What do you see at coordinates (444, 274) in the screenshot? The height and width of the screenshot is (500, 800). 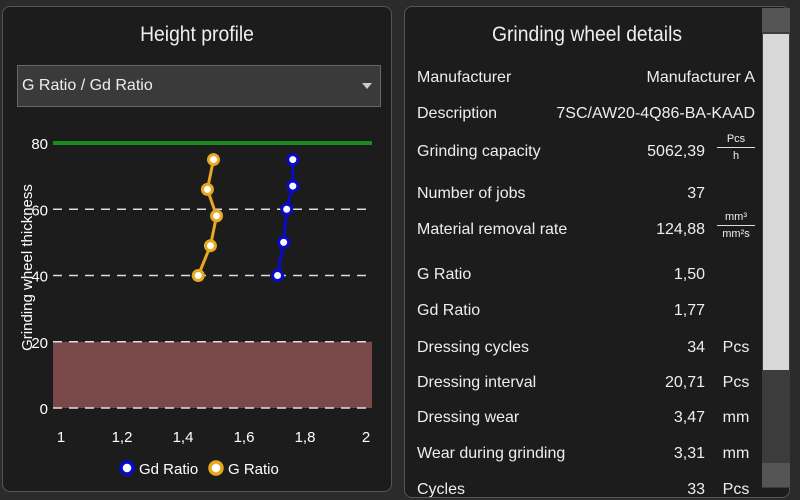 I see `detail-label: G Ratio` at bounding box center [444, 274].